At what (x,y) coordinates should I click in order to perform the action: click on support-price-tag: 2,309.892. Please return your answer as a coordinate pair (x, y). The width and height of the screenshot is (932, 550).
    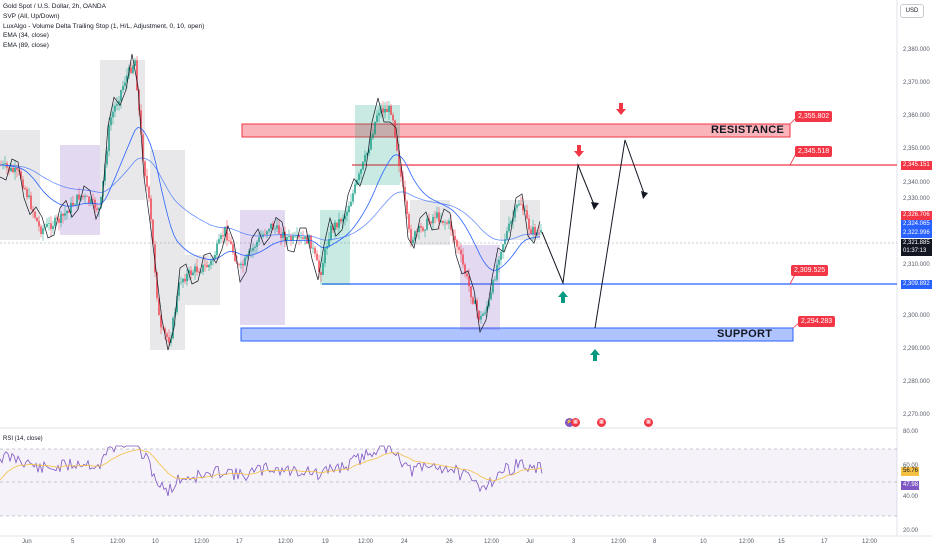
    Looking at the image, I should click on (916, 284).